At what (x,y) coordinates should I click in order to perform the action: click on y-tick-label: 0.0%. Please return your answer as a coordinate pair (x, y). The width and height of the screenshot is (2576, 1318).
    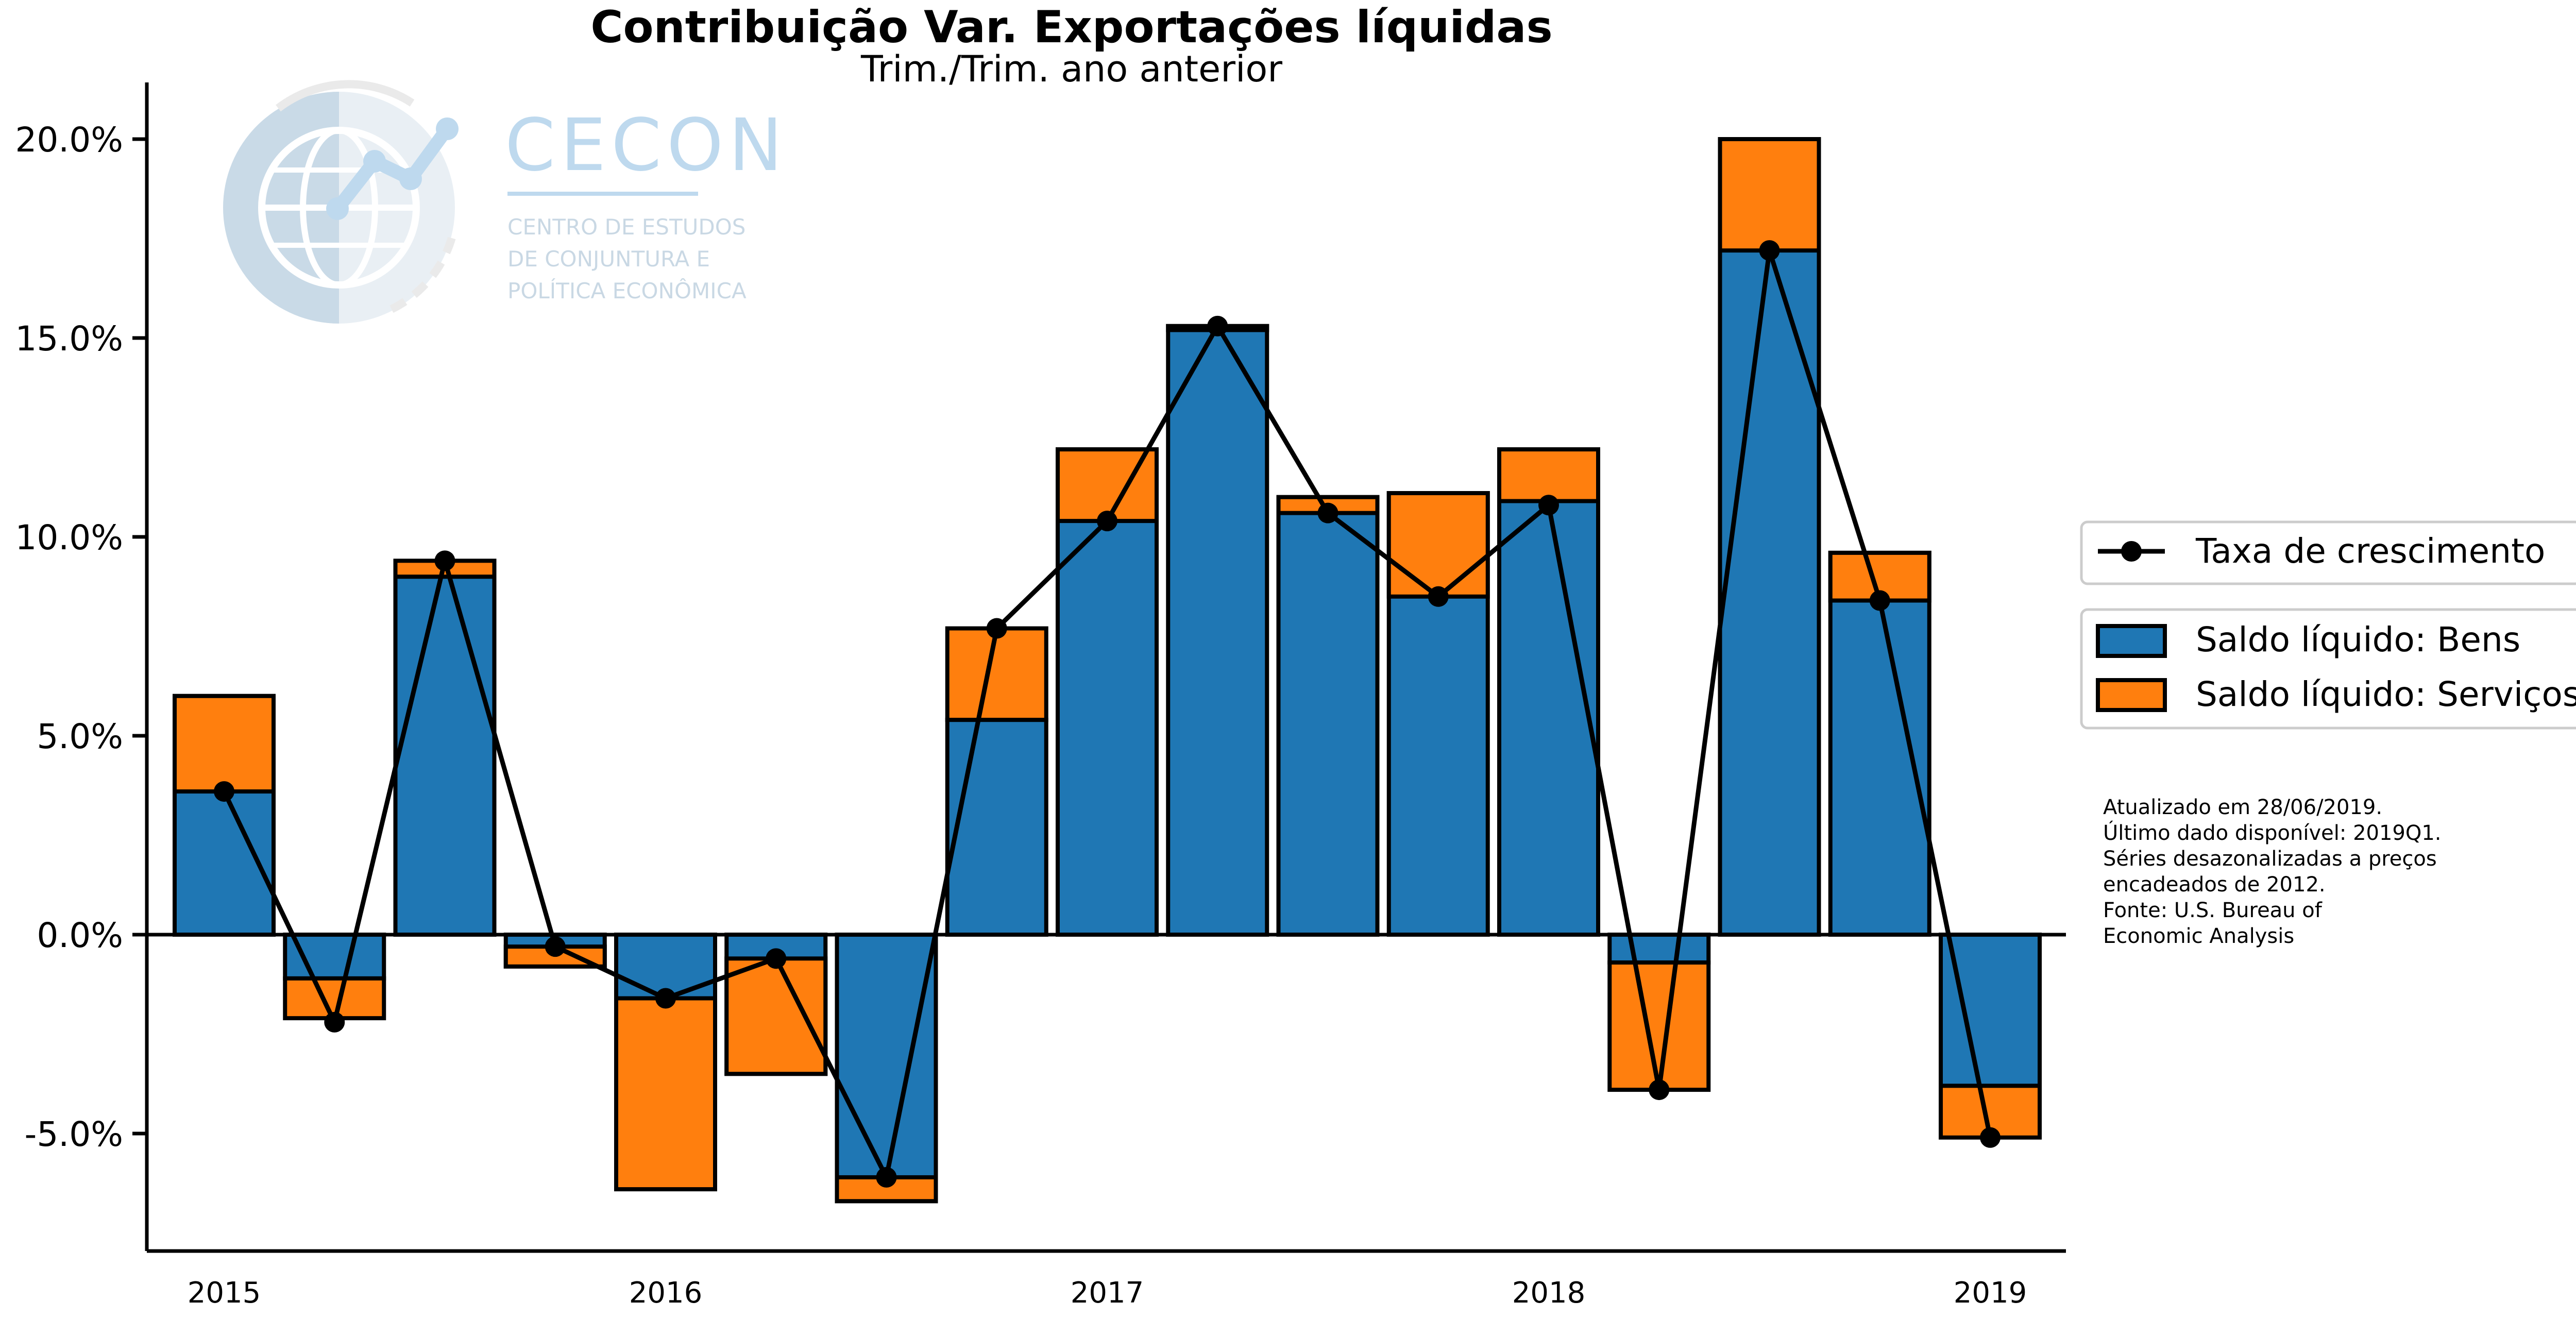
    Looking at the image, I should click on (80, 936).